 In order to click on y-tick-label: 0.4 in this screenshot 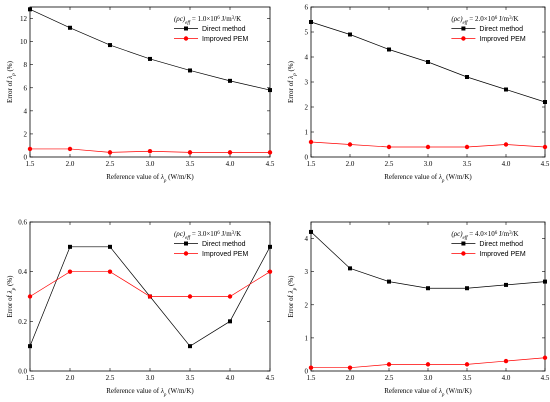, I will do `click(22, 272)`.